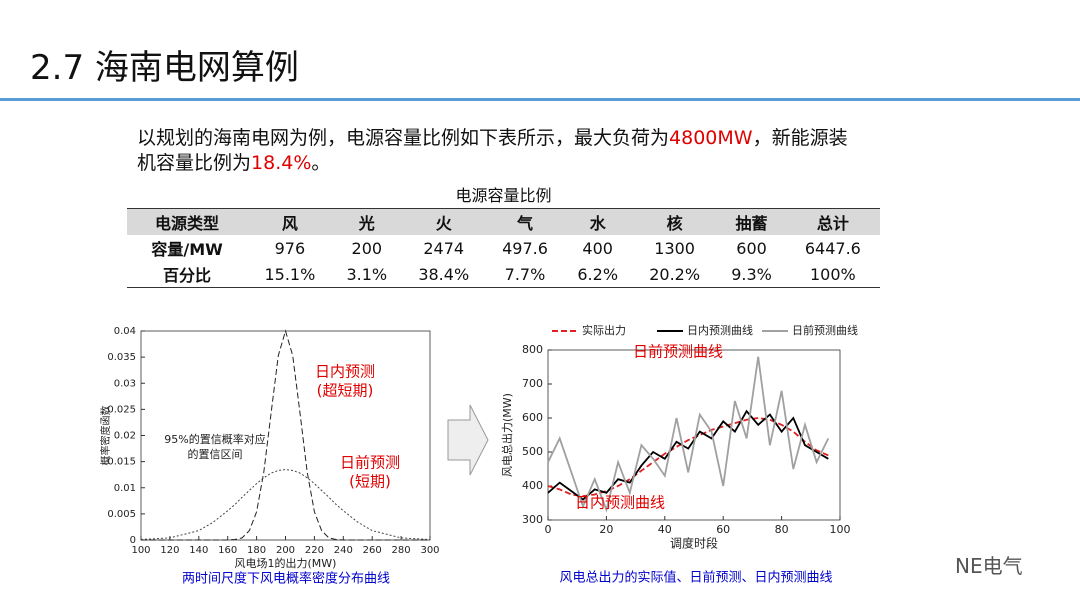 The height and width of the screenshot is (608, 1080). What do you see at coordinates (597, 274) in the screenshot?
I see `table-cell: 6.2%` at bounding box center [597, 274].